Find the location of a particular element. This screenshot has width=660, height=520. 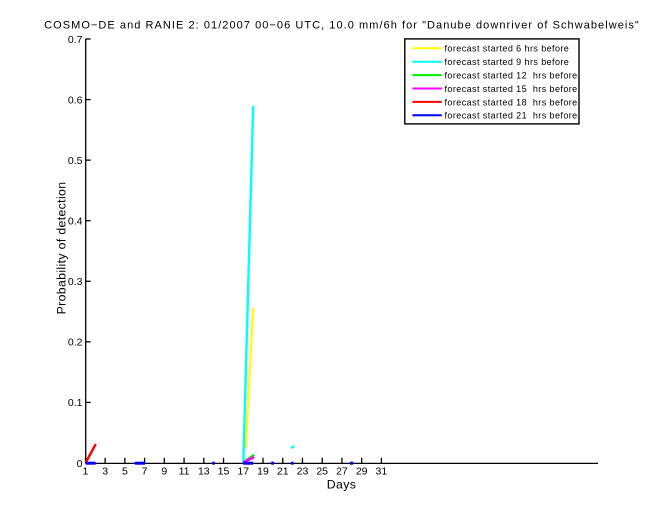

svg-text: 0.5 is located at coordinates (75, 161).